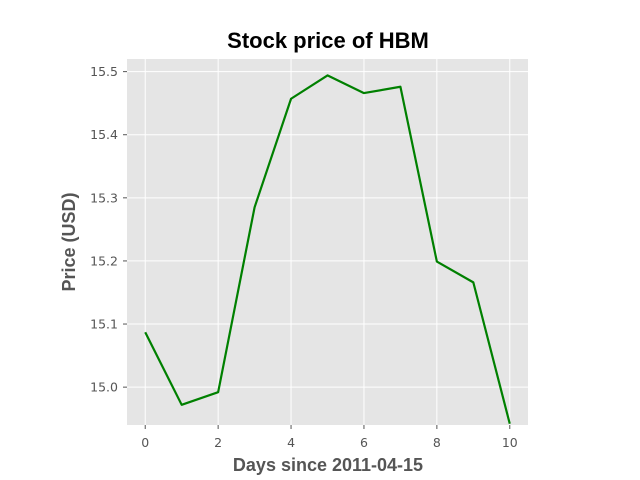 Image resolution: width=640 pixels, height=480 pixels. I want to click on y-tick-label: 15.1, so click(104, 324).